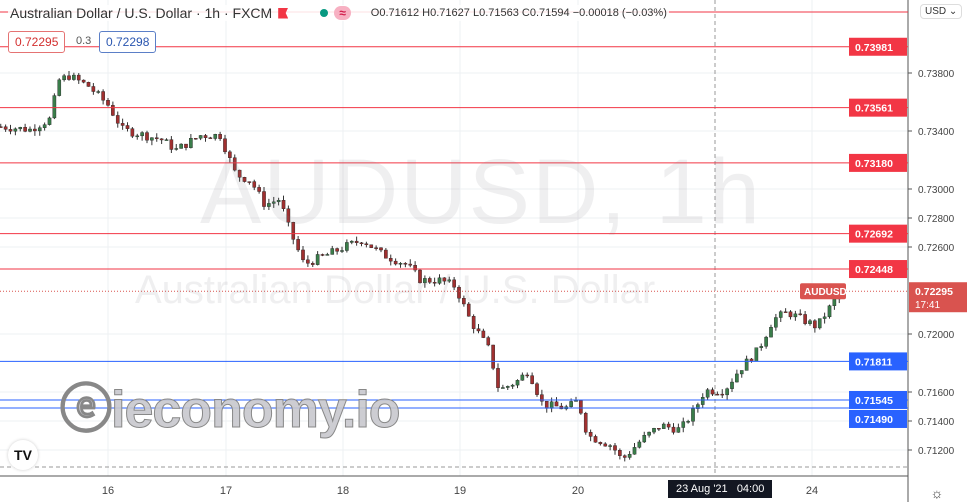  Describe the element at coordinates (936, 422) in the screenshot. I see `price-tick-label: 0.71400` at that location.